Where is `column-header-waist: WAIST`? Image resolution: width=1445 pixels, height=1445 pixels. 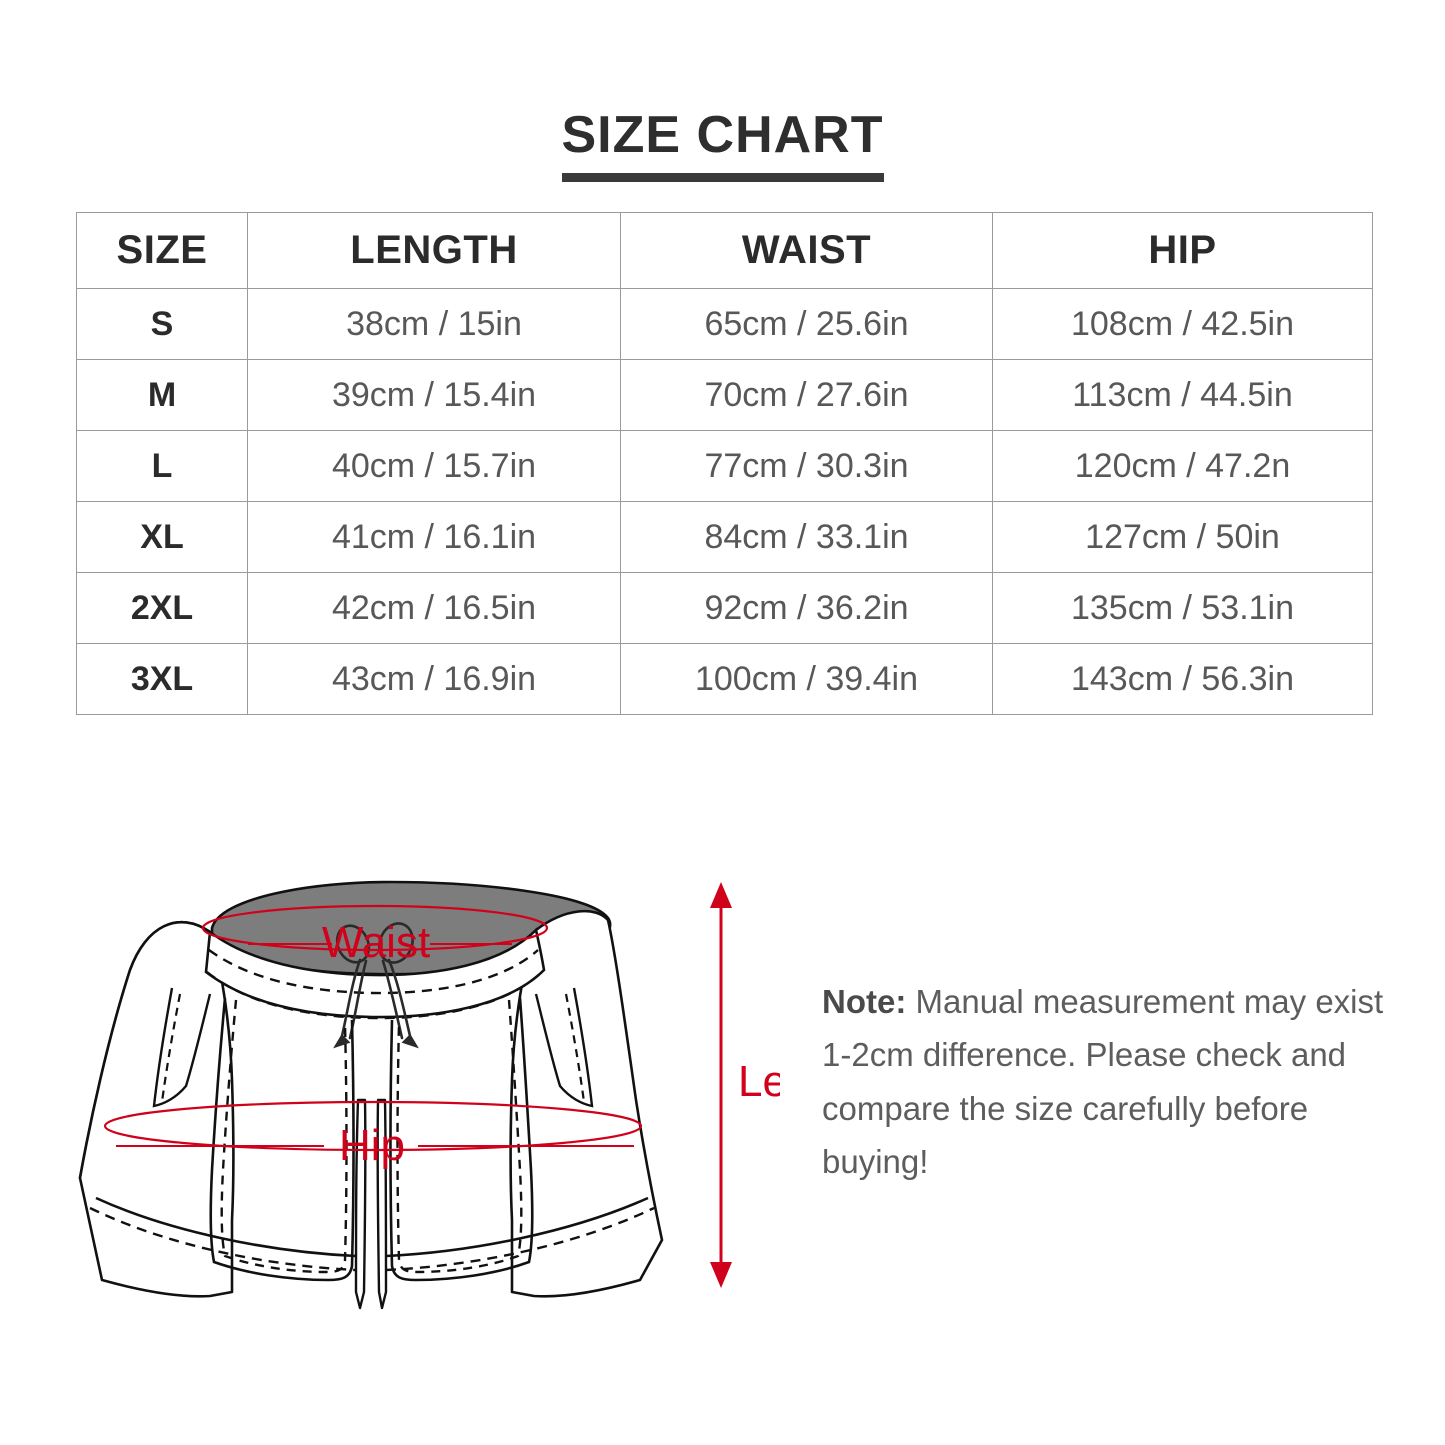
column-header-waist: WAIST is located at coordinates (806, 250).